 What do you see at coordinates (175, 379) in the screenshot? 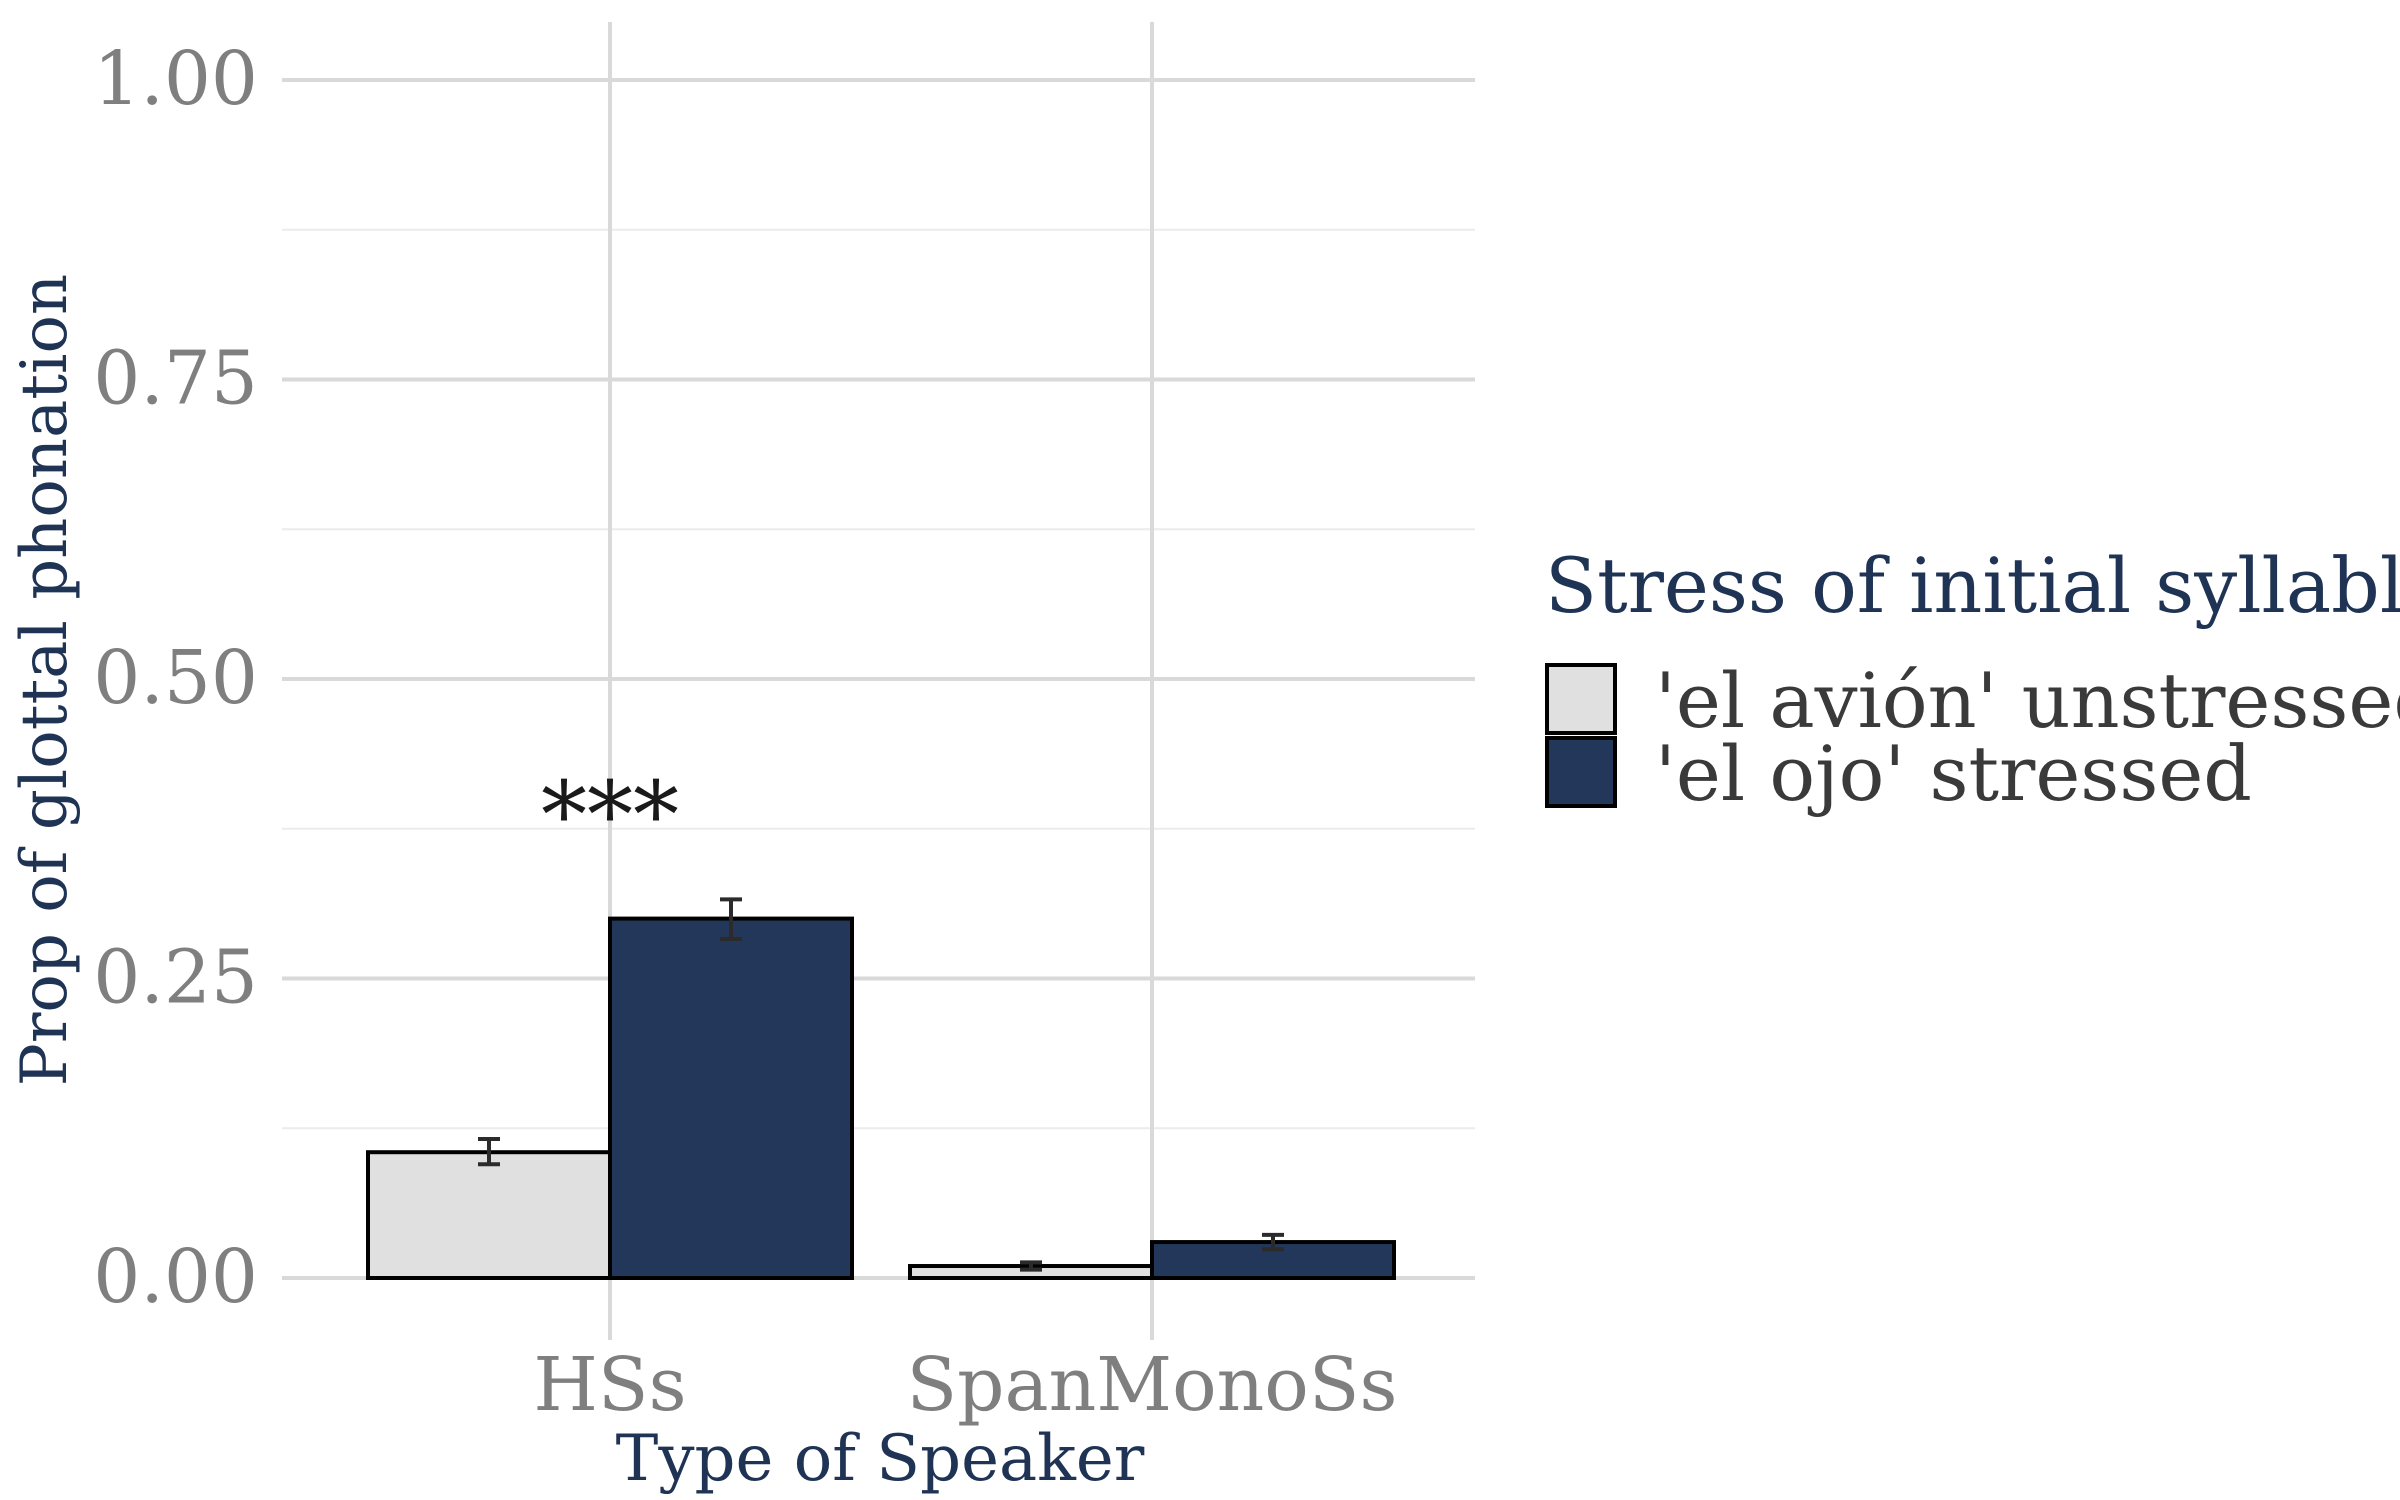
I see `y-tick-label: 0.75` at bounding box center [175, 379].